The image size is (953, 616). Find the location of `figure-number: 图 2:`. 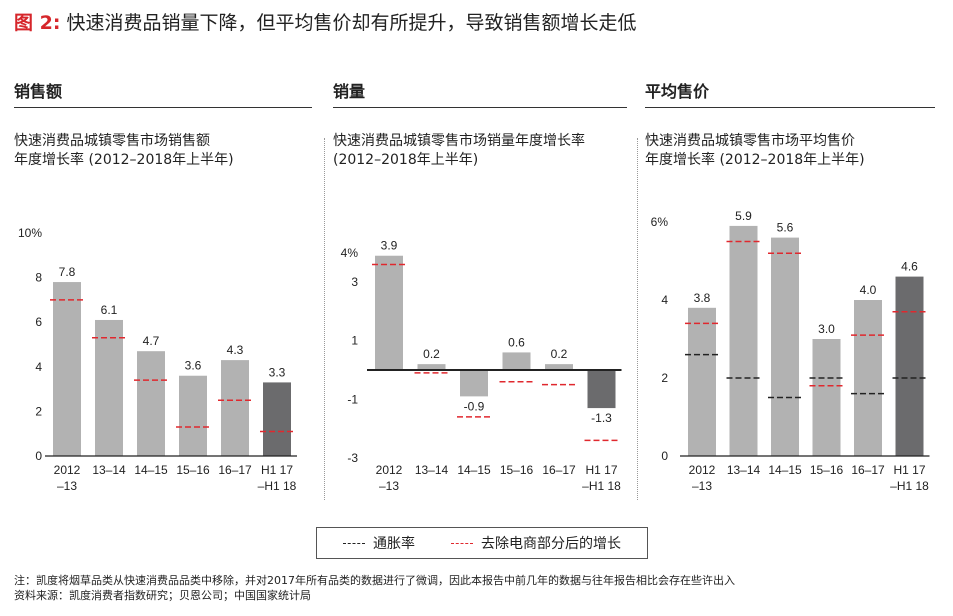

figure-number: 图 2: is located at coordinates (37, 23).